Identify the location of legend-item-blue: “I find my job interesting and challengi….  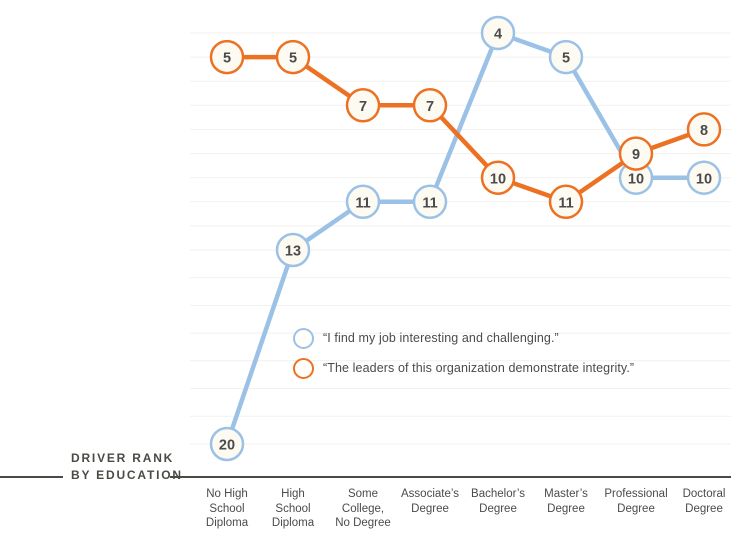
(463, 338).